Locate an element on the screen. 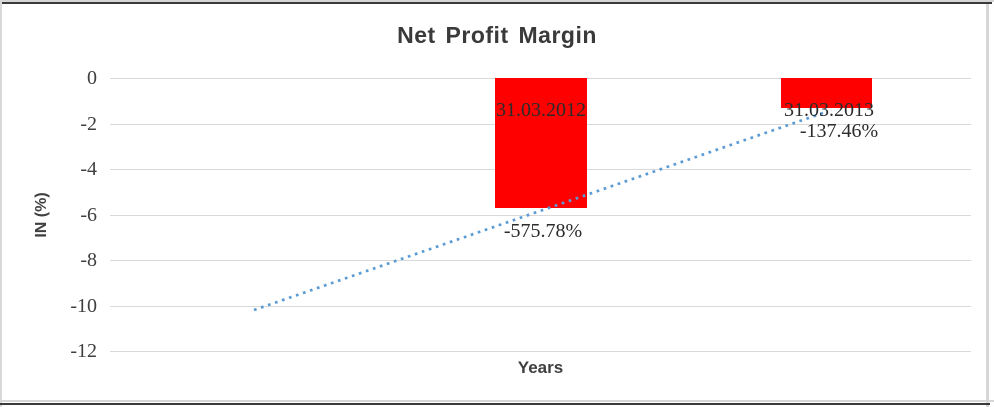  sheet-edge-bottom is located at coordinates (497, 401).